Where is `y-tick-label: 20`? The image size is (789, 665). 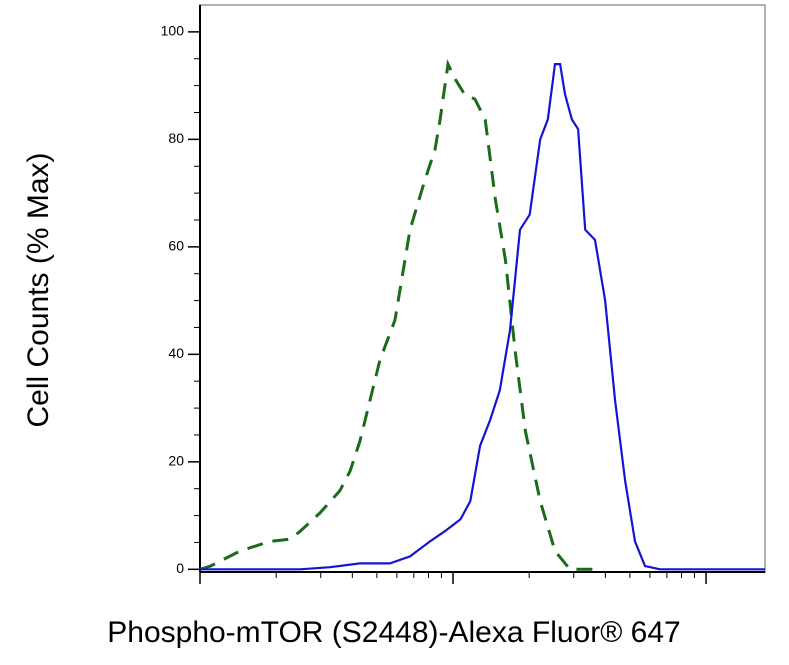
y-tick-label: 20 is located at coordinates (176, 461).